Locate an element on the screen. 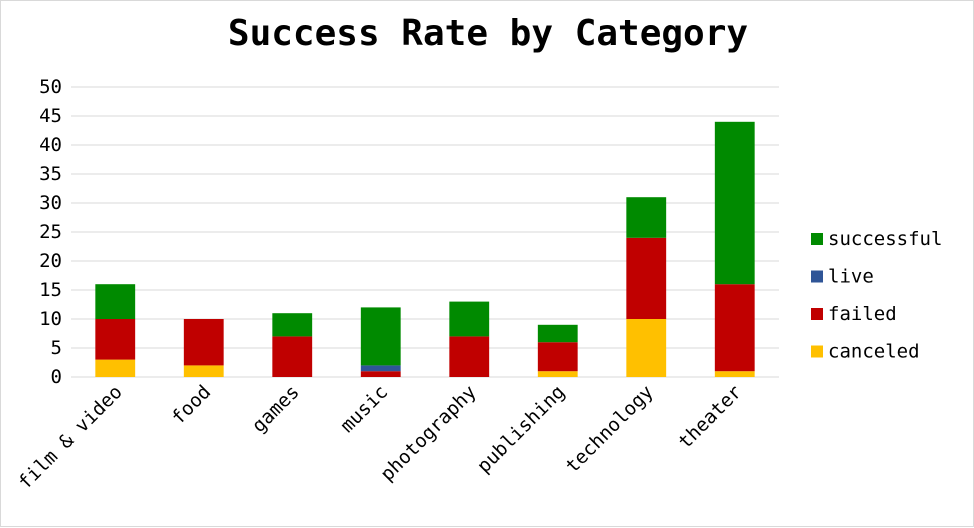 The image size is (974, 528). x-tick-label: food is located at coordinates (191, 405).